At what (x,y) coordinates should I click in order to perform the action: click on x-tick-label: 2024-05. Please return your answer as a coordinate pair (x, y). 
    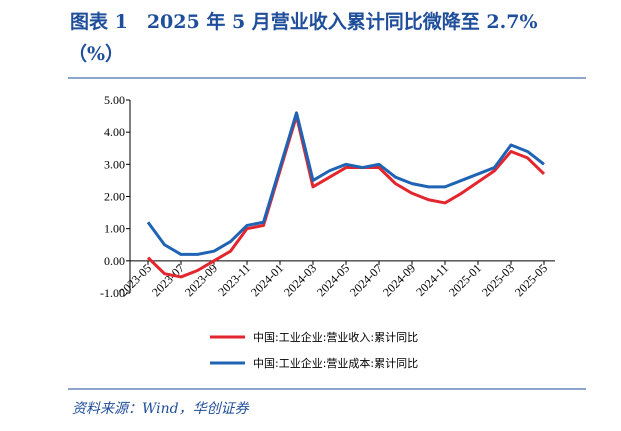
    Looking at the image, I should click on (333, 280).